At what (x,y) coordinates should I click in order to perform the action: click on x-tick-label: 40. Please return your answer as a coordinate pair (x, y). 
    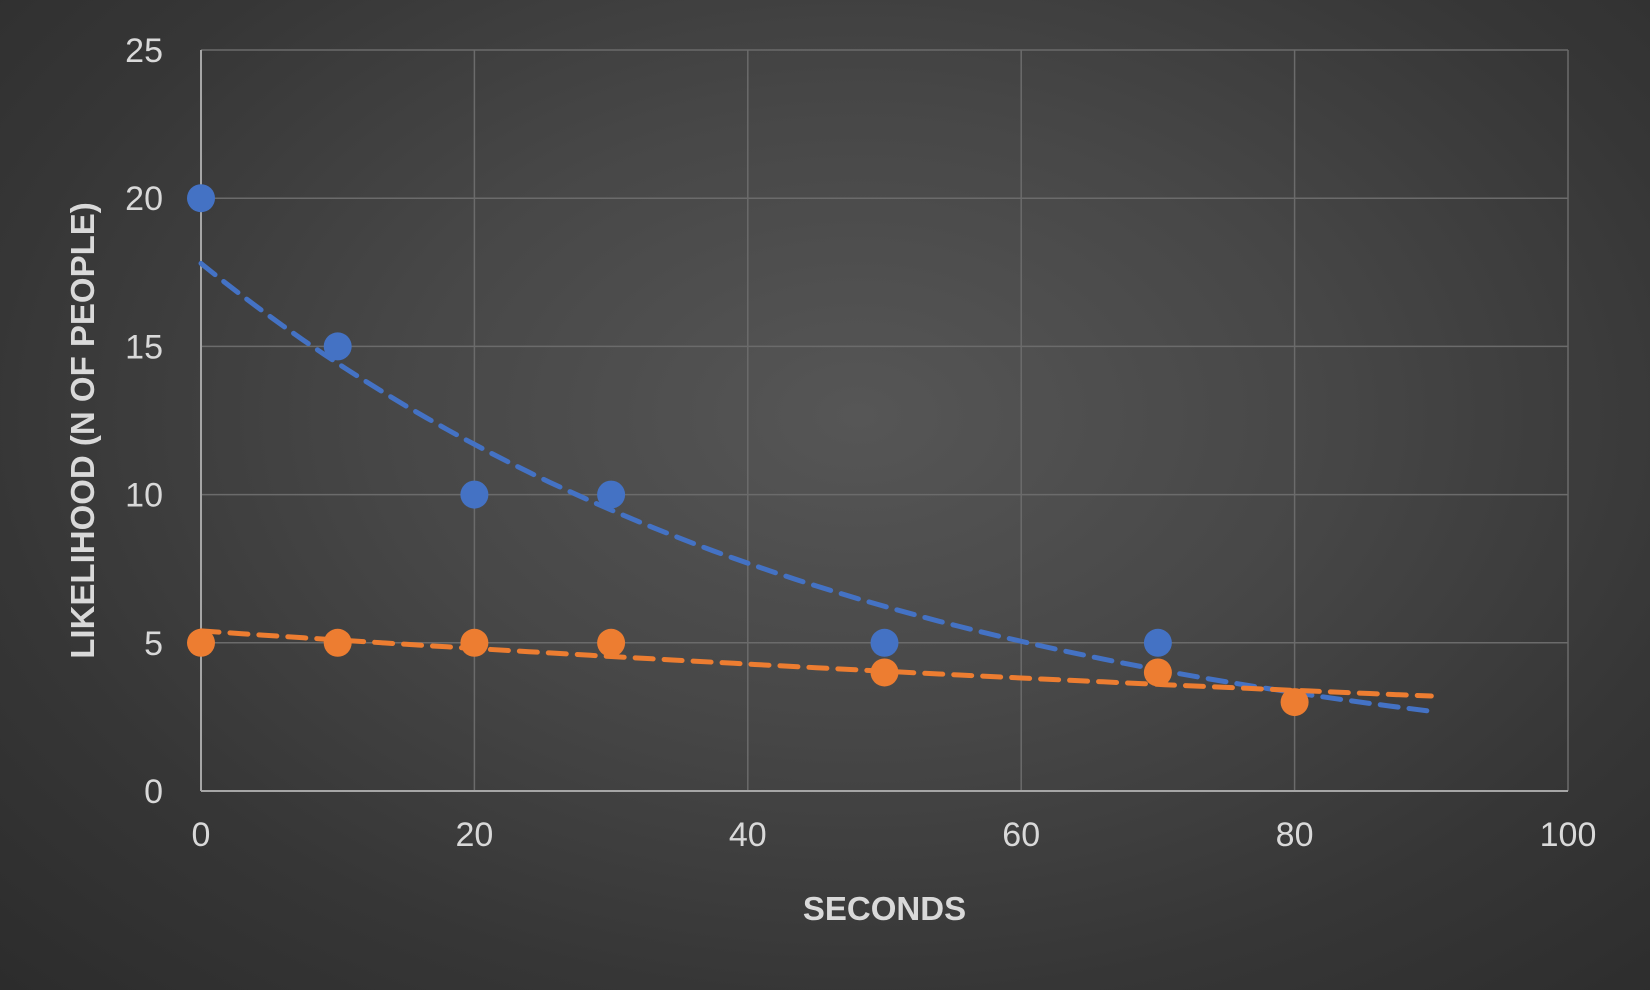
    Looking at the image, I should click on (748, 835).